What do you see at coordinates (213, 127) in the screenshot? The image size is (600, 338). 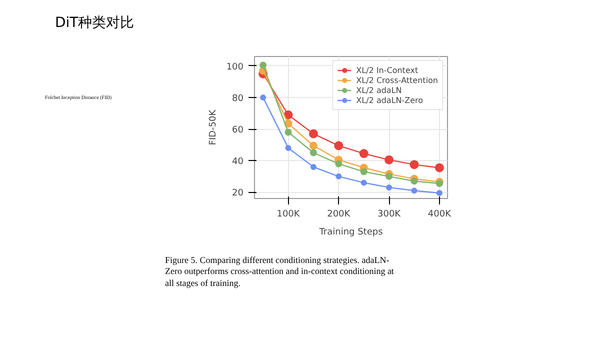 I see `y-axis-title: FID-50K` at bounding box center [213, 127].